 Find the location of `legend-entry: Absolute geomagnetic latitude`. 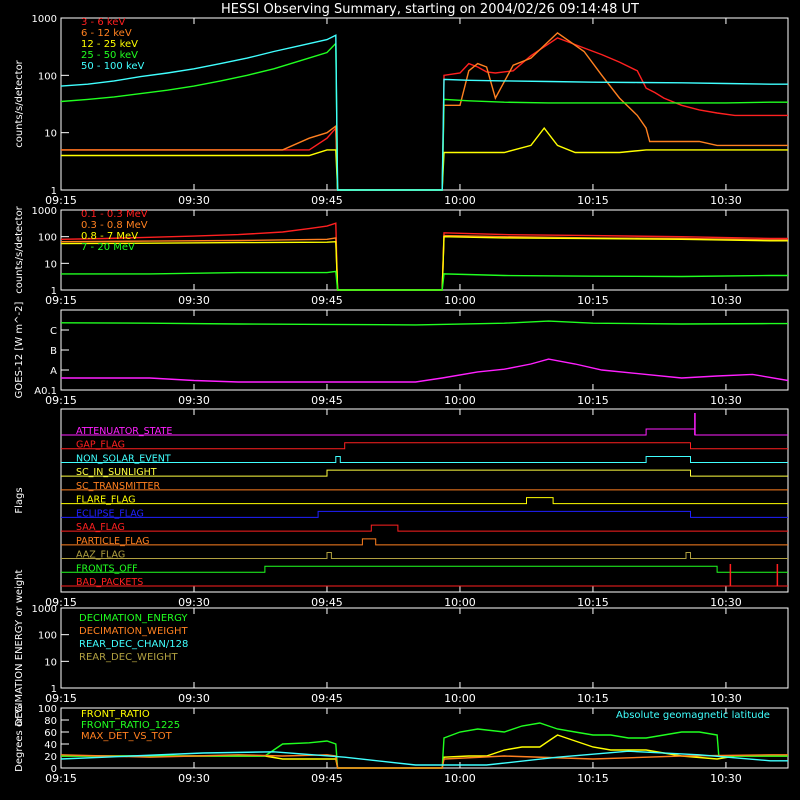

legend-entry: Absolute geomagnetic latitude is located at coordinates (693, 715).